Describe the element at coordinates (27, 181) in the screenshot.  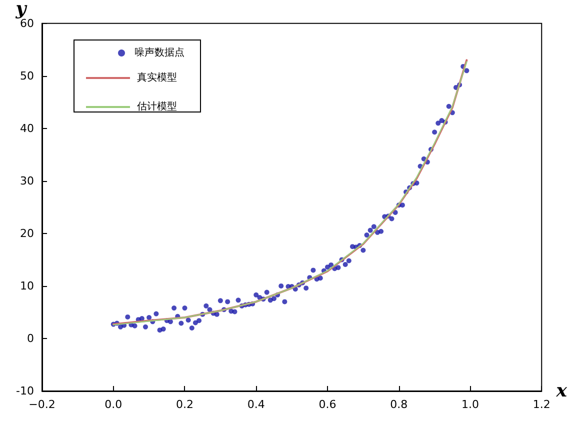
I see `y-tick-label: 30` at that location.